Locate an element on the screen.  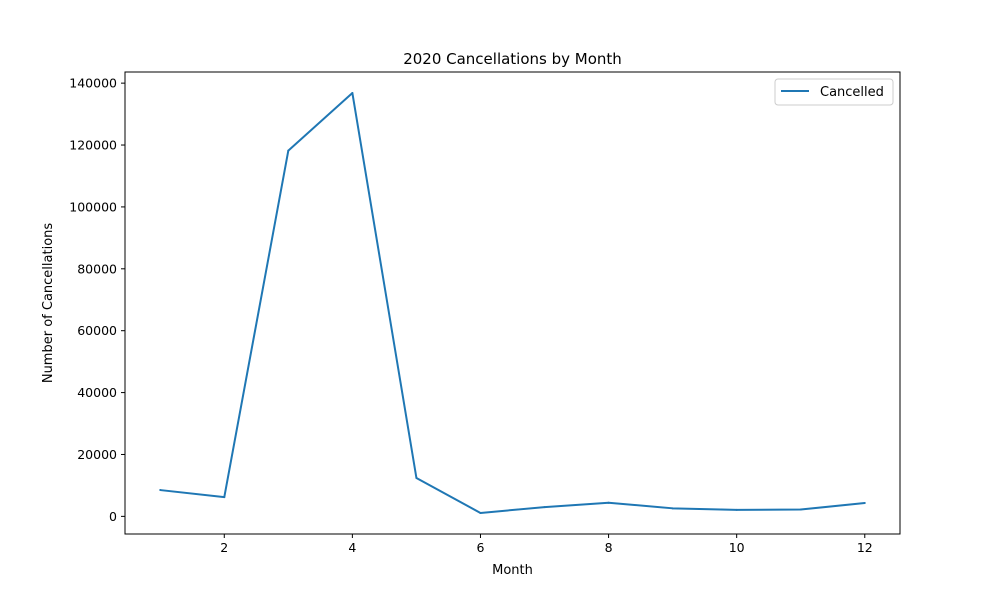
y-tick-label: 120000 is located at coordinates (93, 145).